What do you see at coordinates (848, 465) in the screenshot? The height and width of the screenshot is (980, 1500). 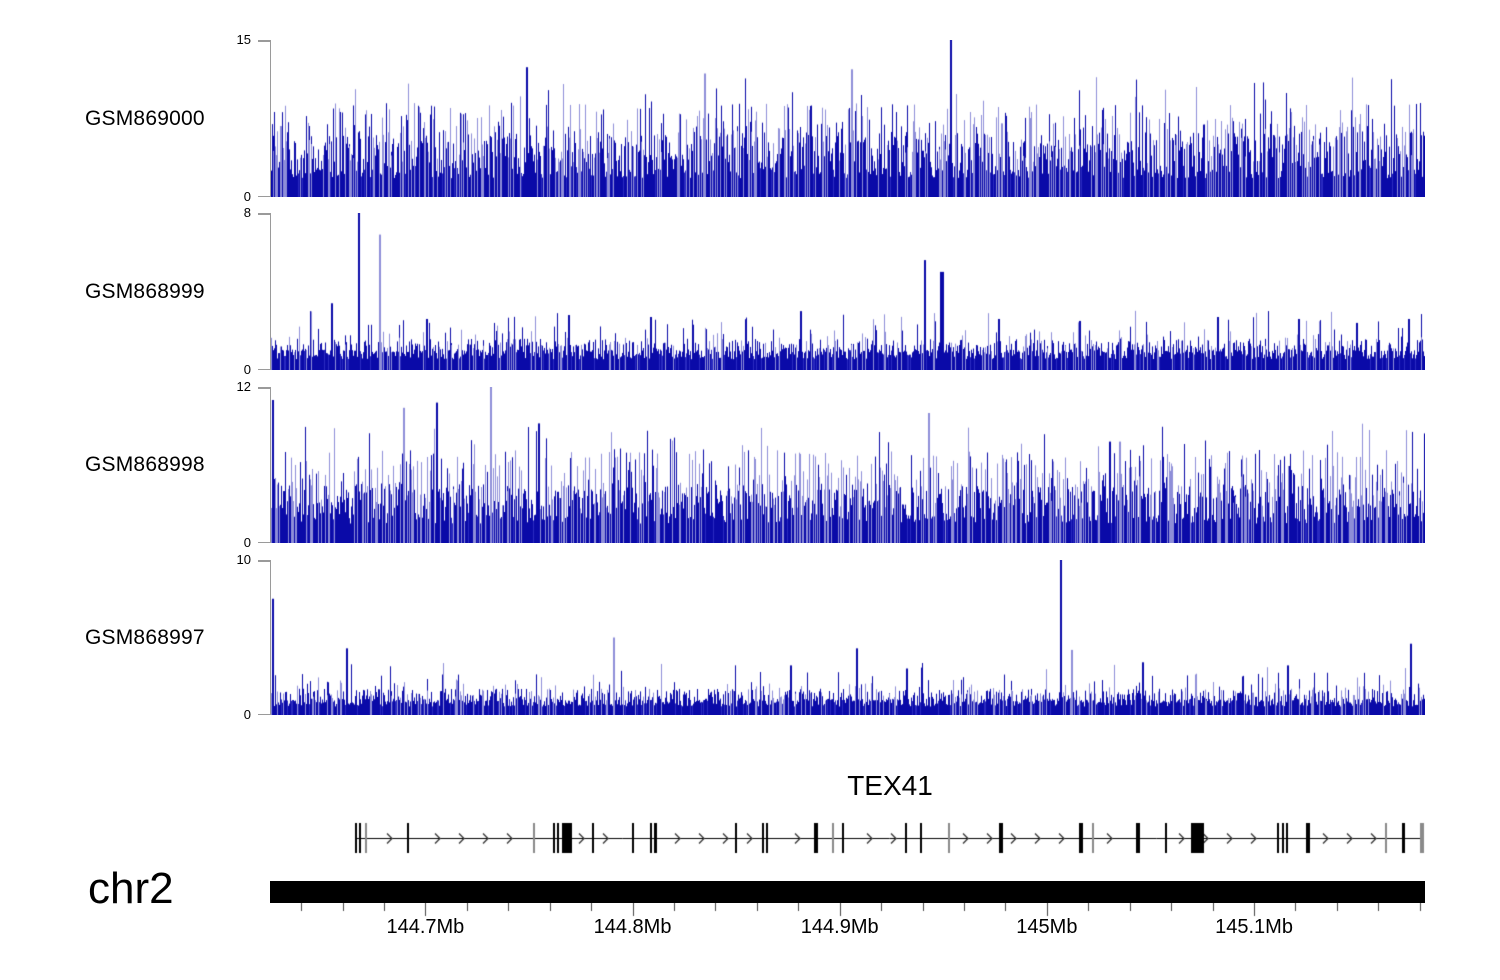 I see `signal-plot-gsm868998` at bounding box center [848, 465].